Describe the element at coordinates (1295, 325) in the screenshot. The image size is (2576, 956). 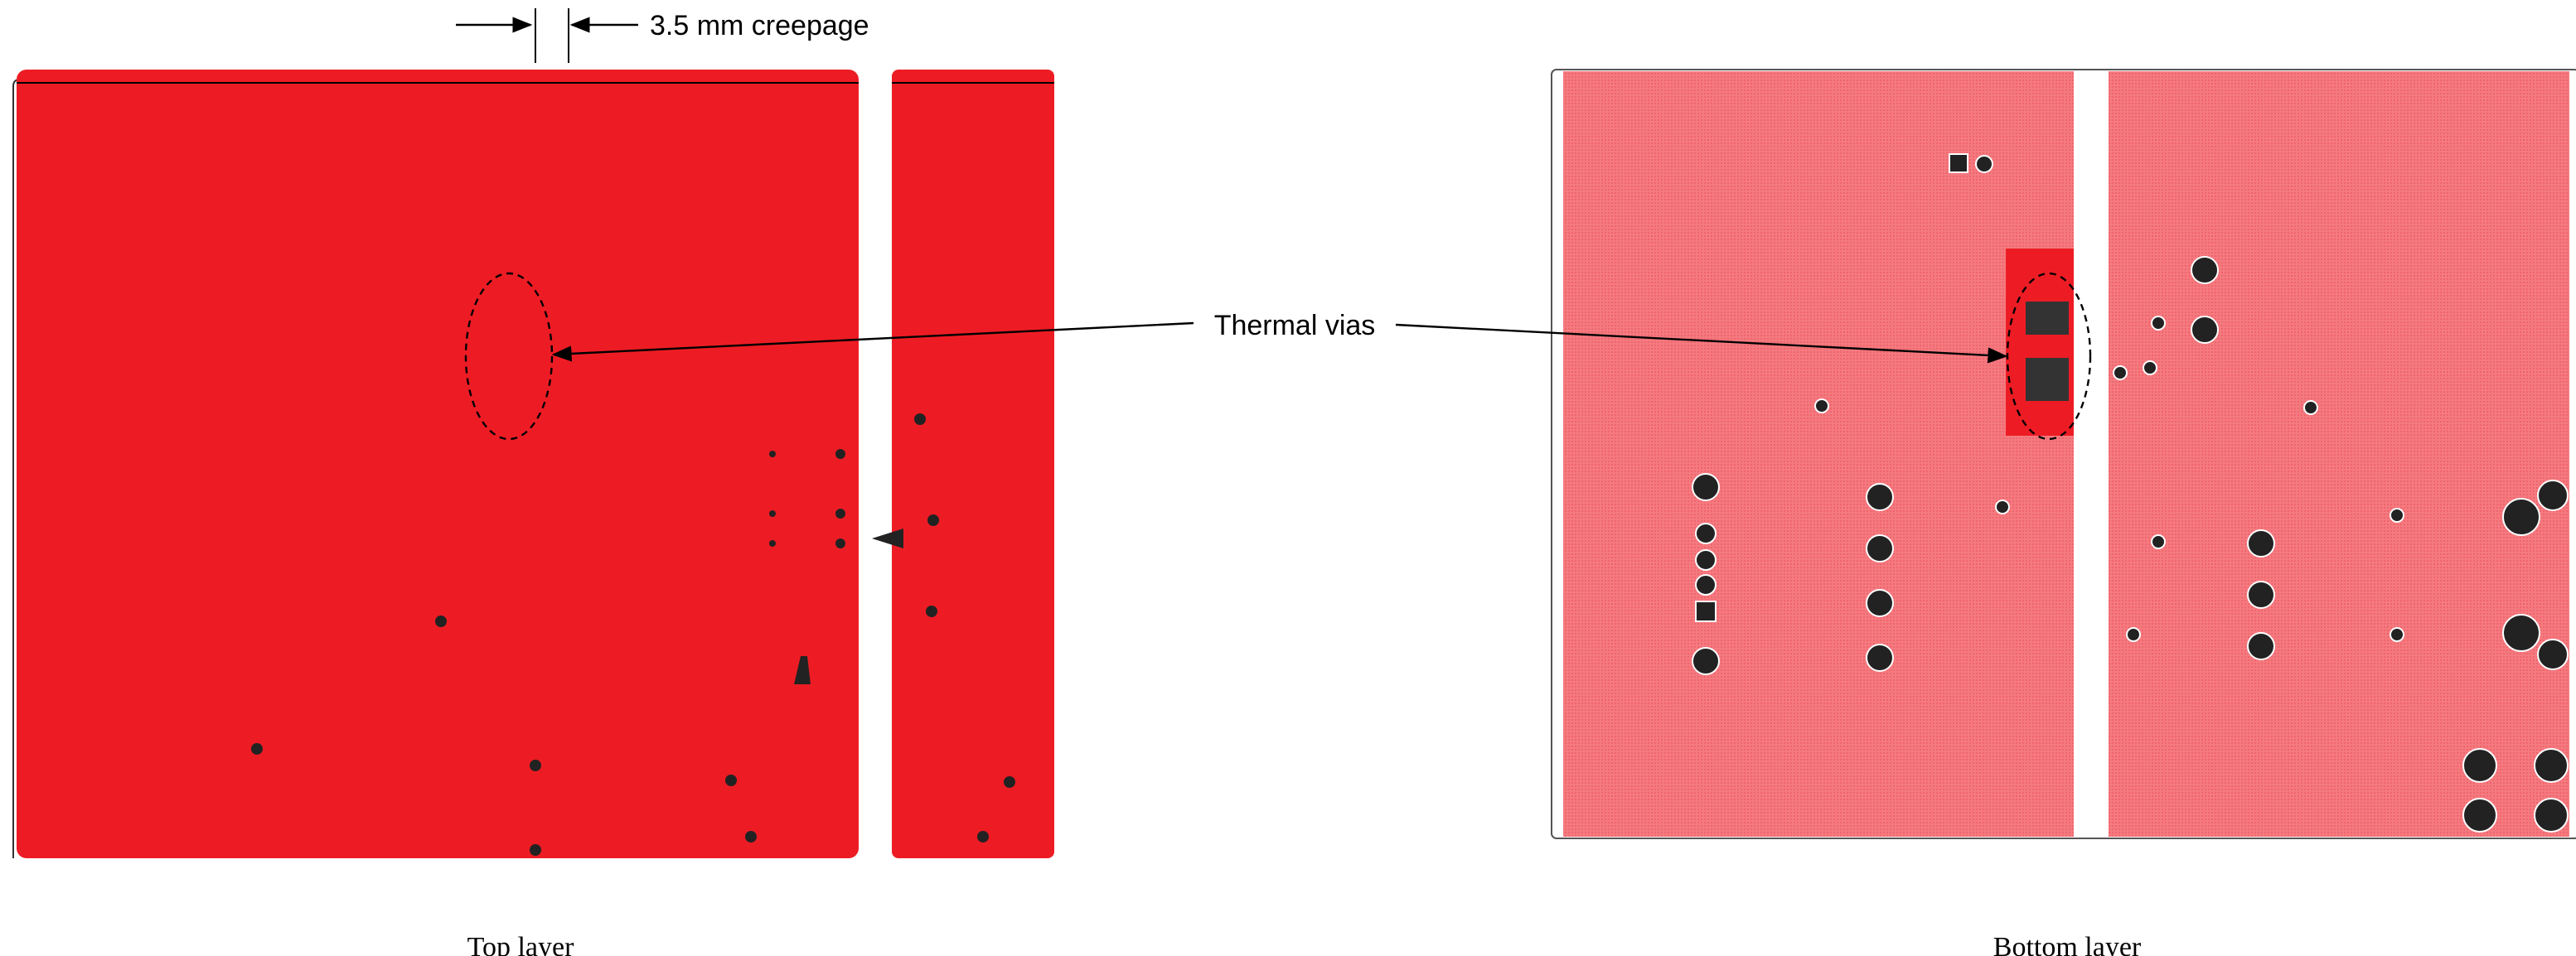
I see `thermal-vias-label: Thermal vias` at that location.